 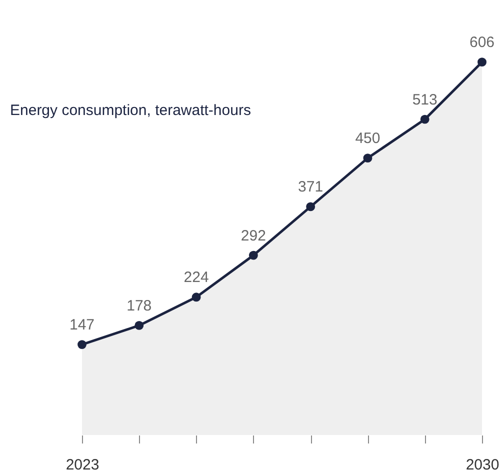 I want to click on data-label: 513, so click(x=425, y=99).